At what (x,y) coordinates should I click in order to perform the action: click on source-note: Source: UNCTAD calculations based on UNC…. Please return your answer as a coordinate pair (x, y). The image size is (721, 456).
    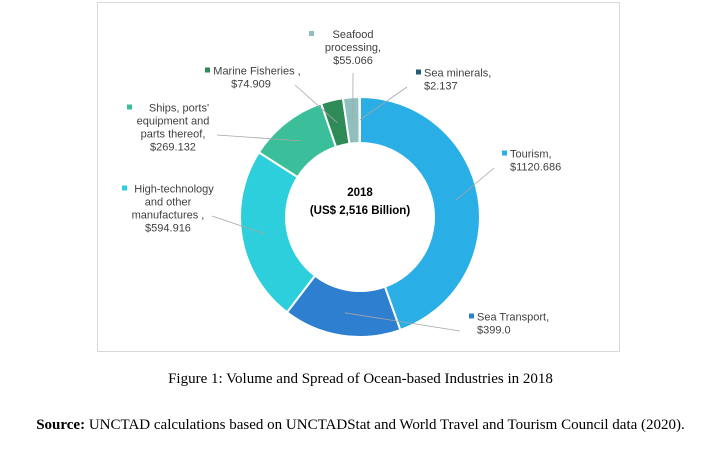
    Looking at the image, I should click on (360, 425).